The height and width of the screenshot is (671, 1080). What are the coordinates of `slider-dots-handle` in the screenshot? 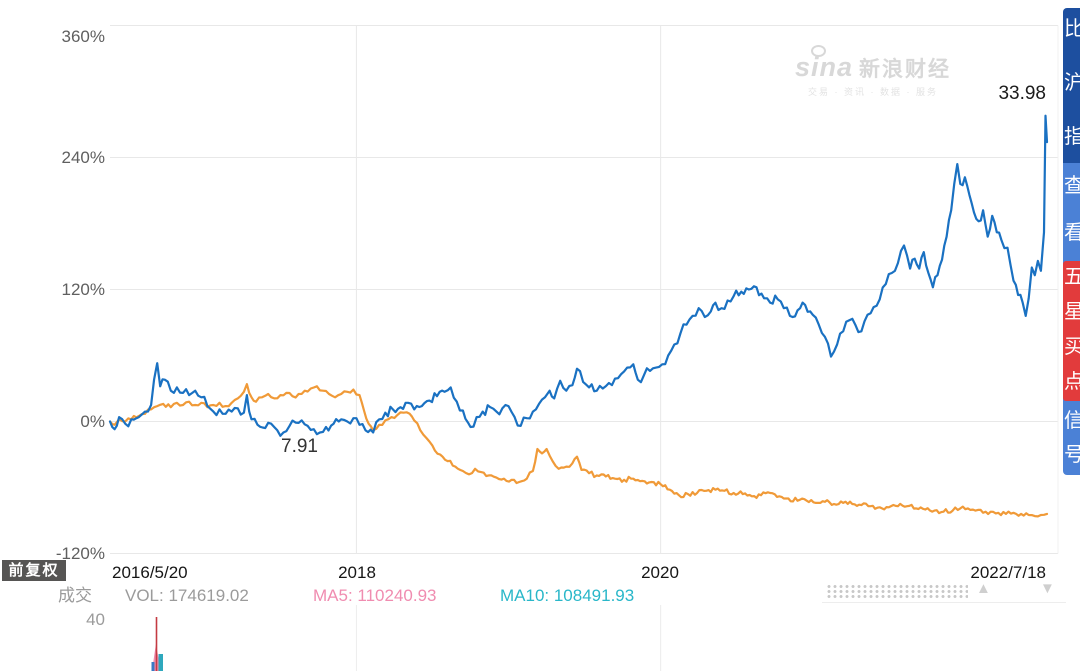 It's located at (897, 591).